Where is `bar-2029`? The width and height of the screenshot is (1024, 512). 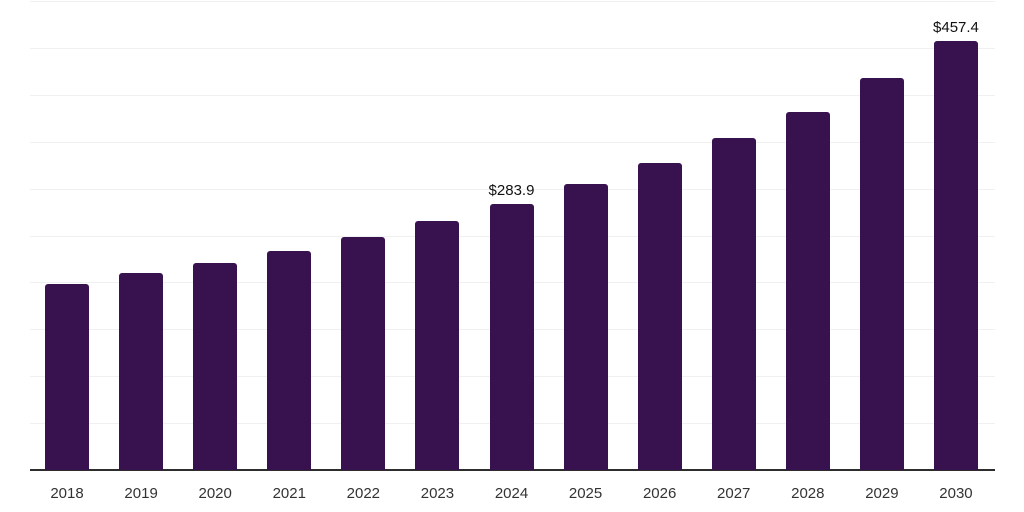
bar-2029 is located at coordinates (881, 274).